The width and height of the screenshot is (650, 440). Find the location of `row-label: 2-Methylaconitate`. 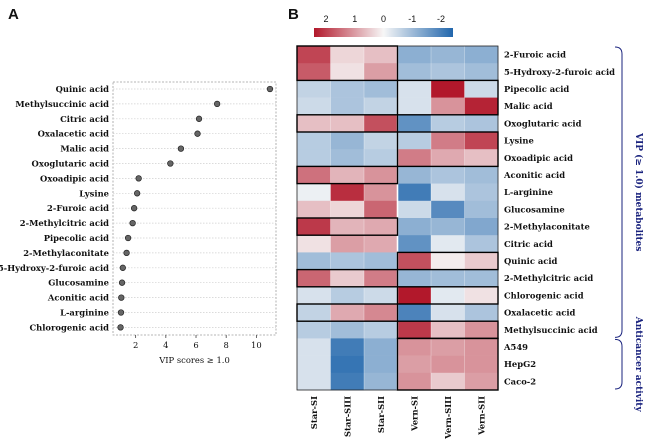

row-label: 2-Methylaconitate is located at coordinates (547, 227).